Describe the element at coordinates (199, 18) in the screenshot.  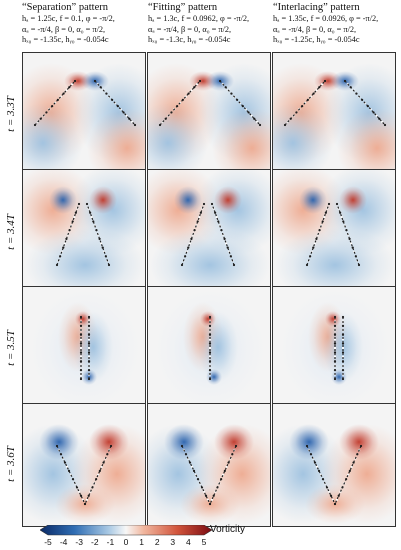
I see `param-line: hₐ = 1.3c, f = 0.0962, φ = -π/2,` at that location.